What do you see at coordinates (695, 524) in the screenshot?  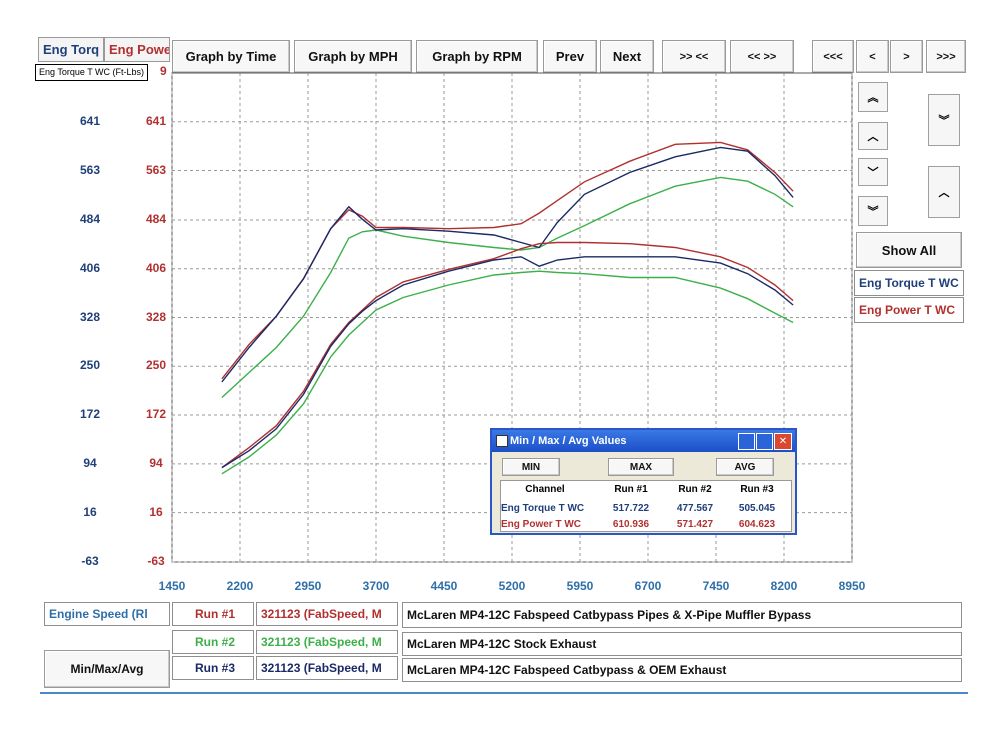 I see `row-power-run2: 571.427` at bounding box center [695, 524].